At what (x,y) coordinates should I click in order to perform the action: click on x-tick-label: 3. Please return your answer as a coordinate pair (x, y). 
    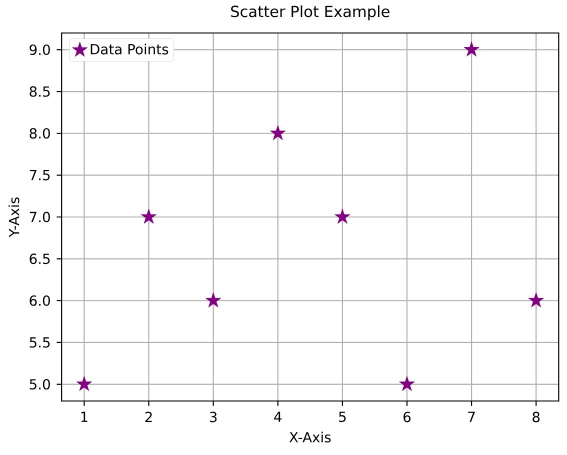
    Looking at the image, I should click on (213, 417).